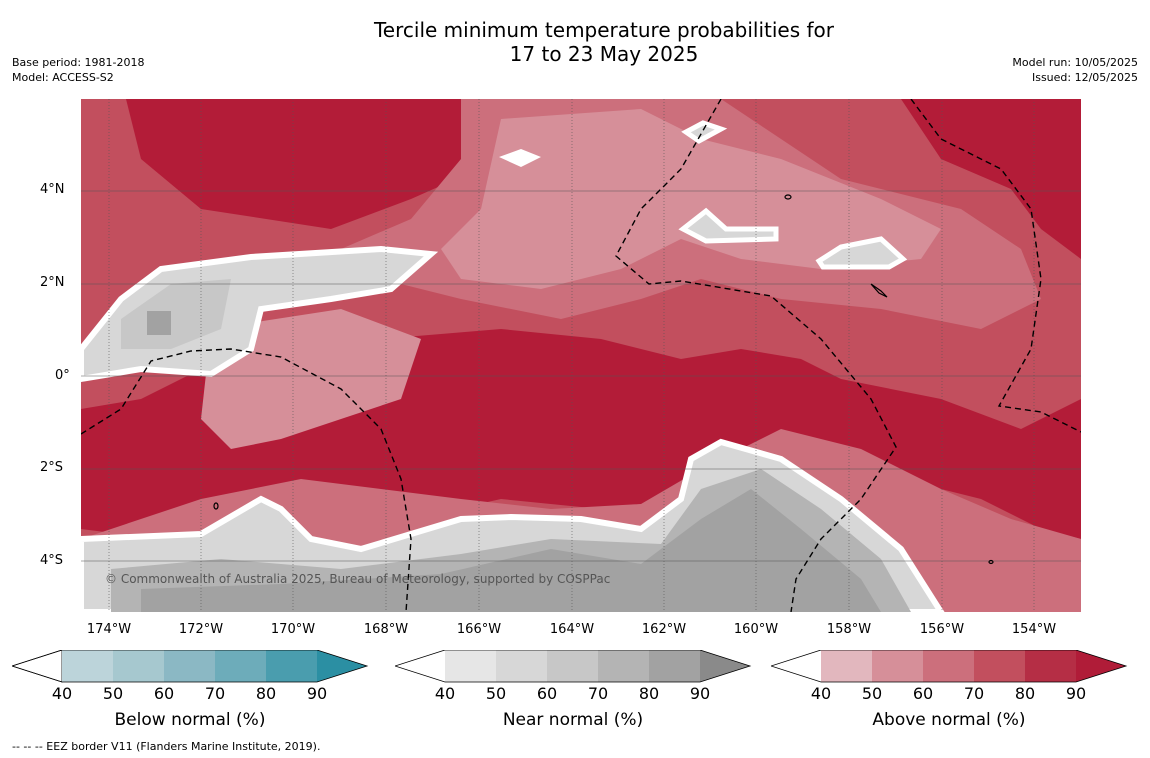 Image resolution: width=1150 pixels, height=758 pixels. What do you see at coordinates (445, 693) in the screenshot?
I see `near-tick-40: 40` at bounding box center [445, 693].